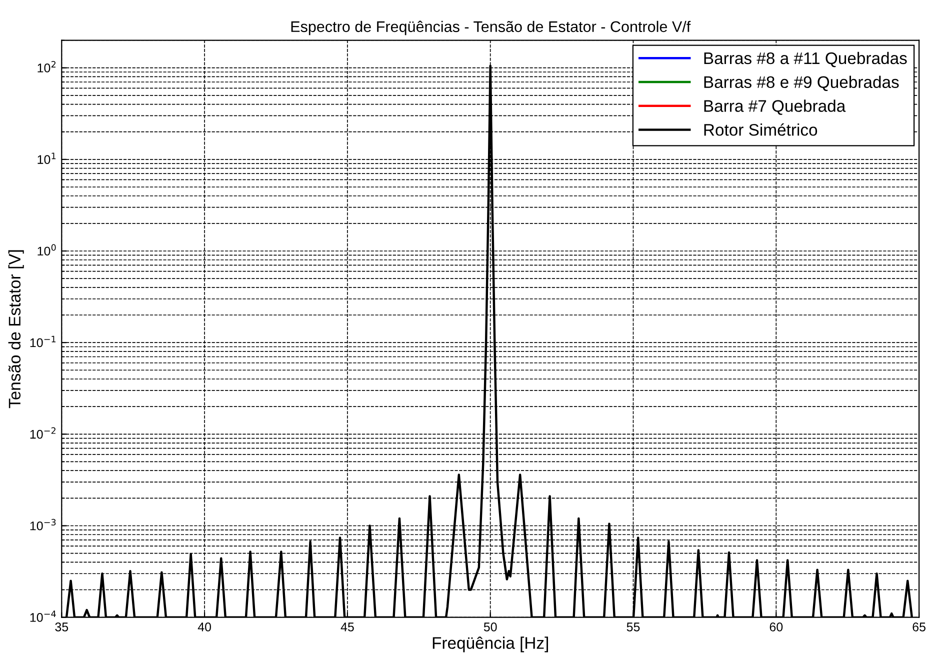 This screenshot has height=671, width=934. I want to click on x-tick-label: 65, so click(919, 627).